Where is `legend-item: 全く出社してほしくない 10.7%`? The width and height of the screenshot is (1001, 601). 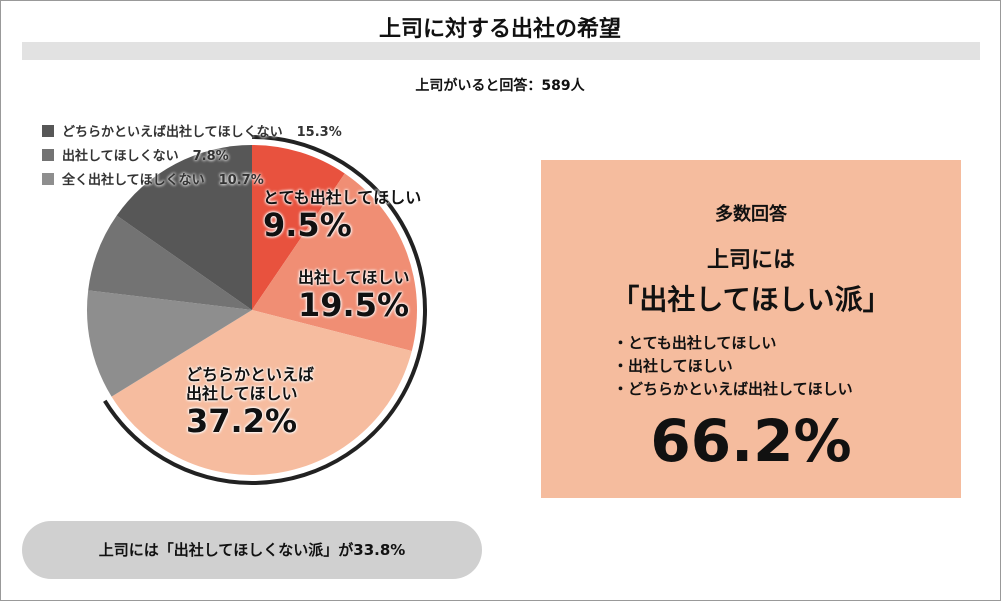
legend-item: 全く出社してほしくない 10.7% is located at coordinates (153, 178).